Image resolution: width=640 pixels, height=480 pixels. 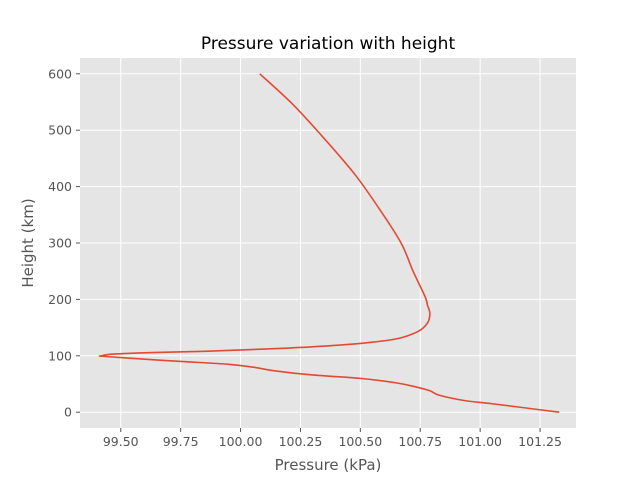 I want to click on x-tick-label: 99.75, so click(x=181, y=441).